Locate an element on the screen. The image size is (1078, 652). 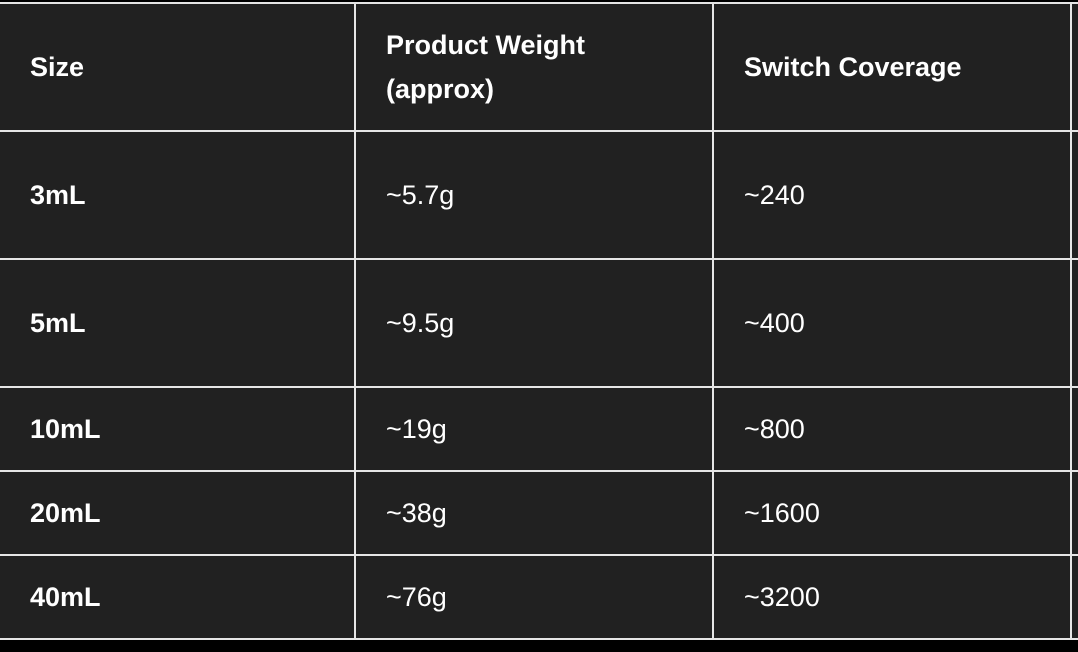
cell-size: 20mL is located at coordinates (178, 513).